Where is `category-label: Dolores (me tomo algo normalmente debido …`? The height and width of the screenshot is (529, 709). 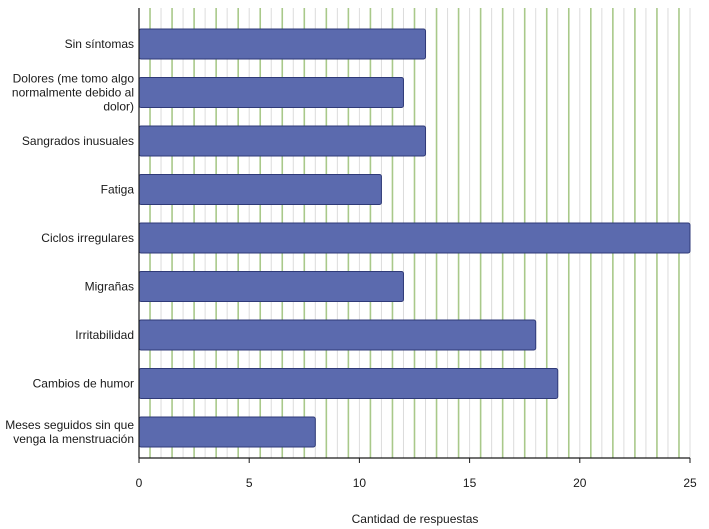 category-label: Dolores (me tomo algo normalmente debido … is located at coordinates (73, 93).